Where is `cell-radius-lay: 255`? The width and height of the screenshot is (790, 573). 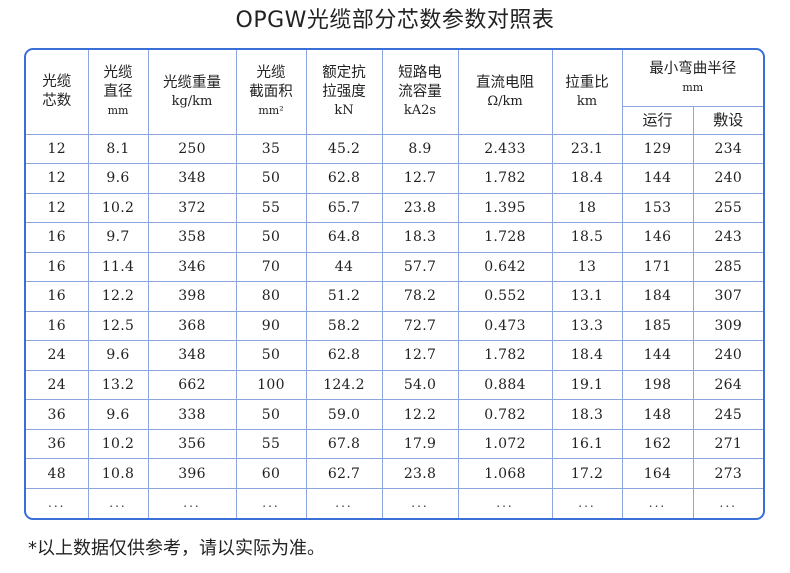 cell-radius-lay: 255 is located at coordinates (727, 208).